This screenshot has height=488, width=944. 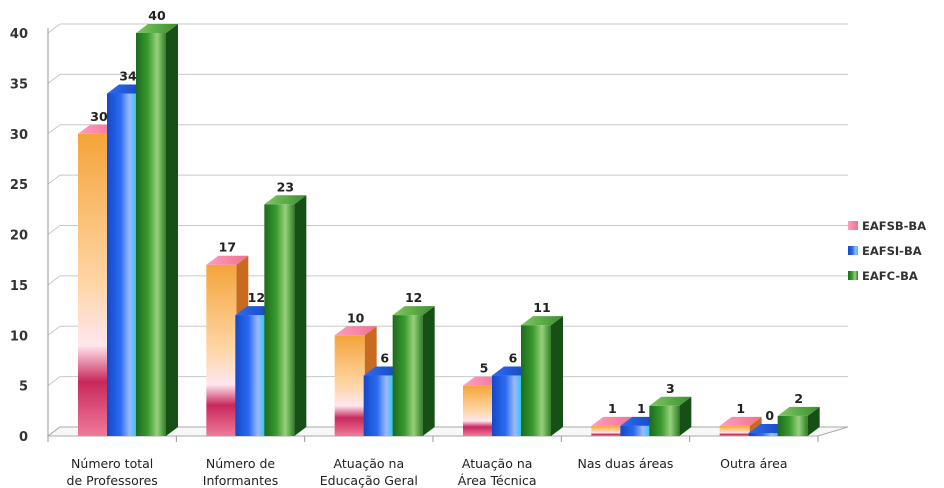 What do you see at coordinates (241, 463) in the screenshot?
I see `x-category-label: Número de` at bounding box center [241, 463].